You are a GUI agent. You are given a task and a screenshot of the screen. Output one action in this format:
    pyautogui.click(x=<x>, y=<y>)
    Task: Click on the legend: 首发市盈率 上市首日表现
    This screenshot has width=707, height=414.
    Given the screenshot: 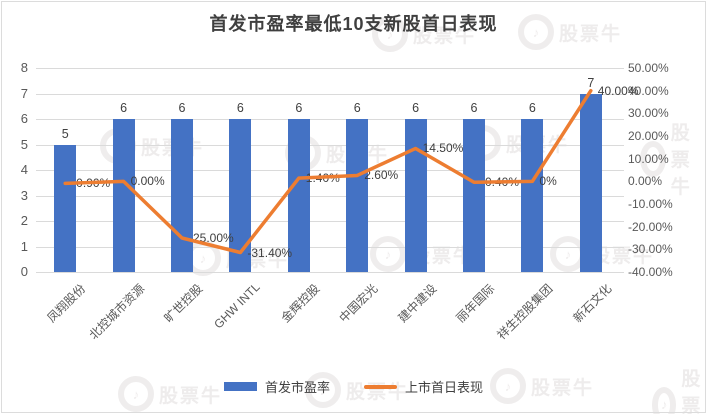 What is the action you would take?
    pyautogui.click(x=353, y=386)
    